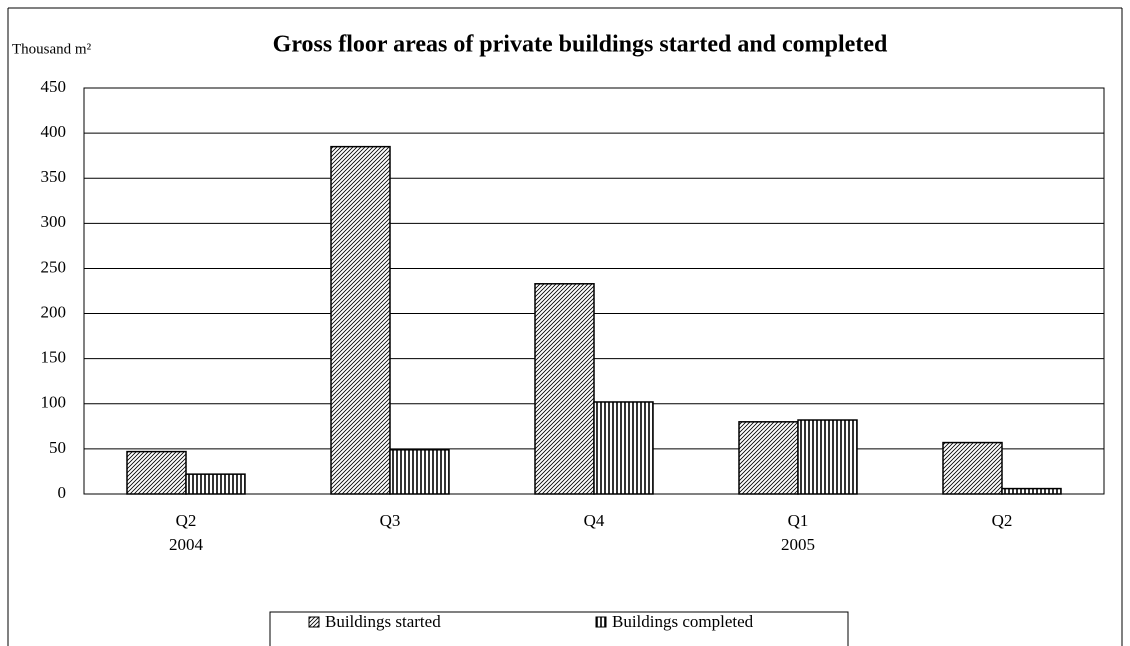  Describe the element at coordinates (594, 520) in the screenshot. I see `x-tick-label: Q4` at that location.